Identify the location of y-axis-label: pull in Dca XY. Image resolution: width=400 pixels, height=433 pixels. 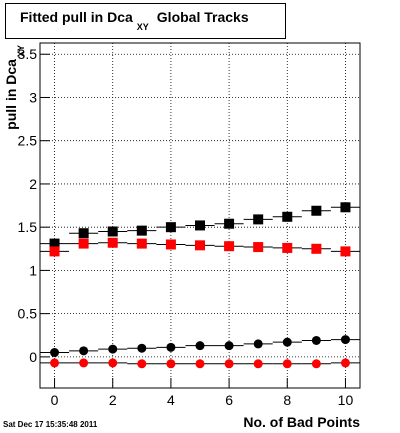
(14, 87).